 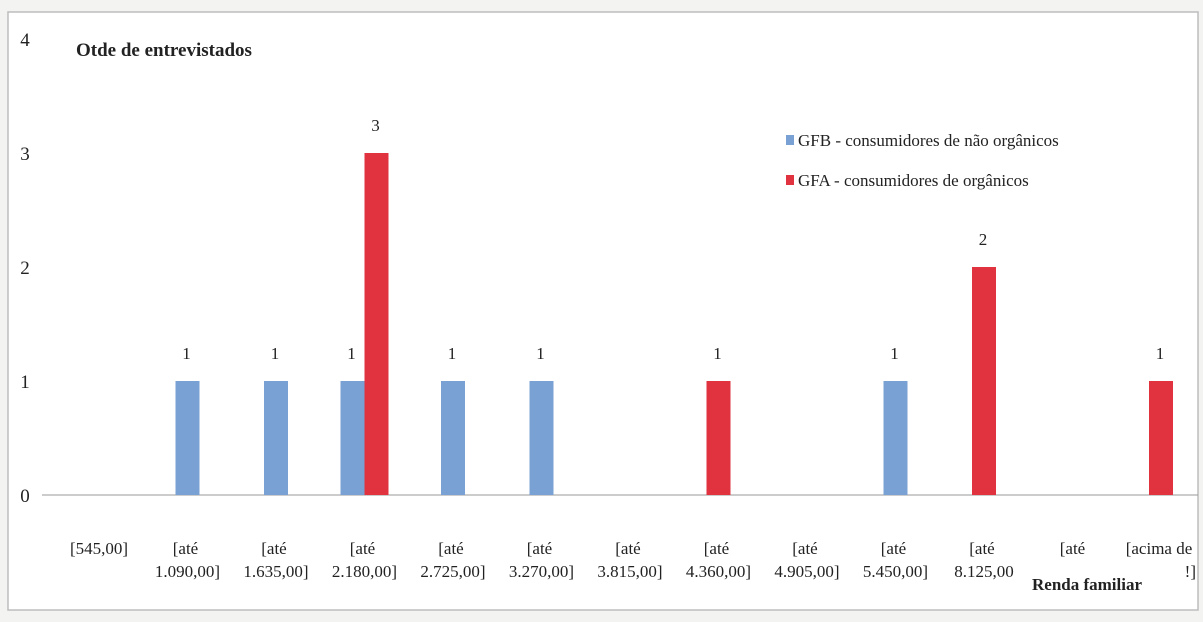 What do you see at coordinates (541, 571) in the screenshot?
I see `x-tick-label: 3.270,00]` at bounding box center [541, 571].